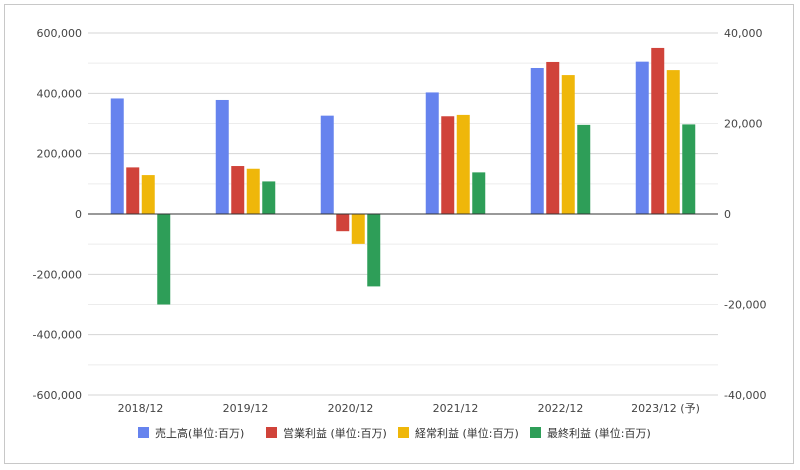  What do you see at coordinates (727, 214) in the screenshot?
I see `right-axis-tick-label: 0` at bounding box center [727, 214].